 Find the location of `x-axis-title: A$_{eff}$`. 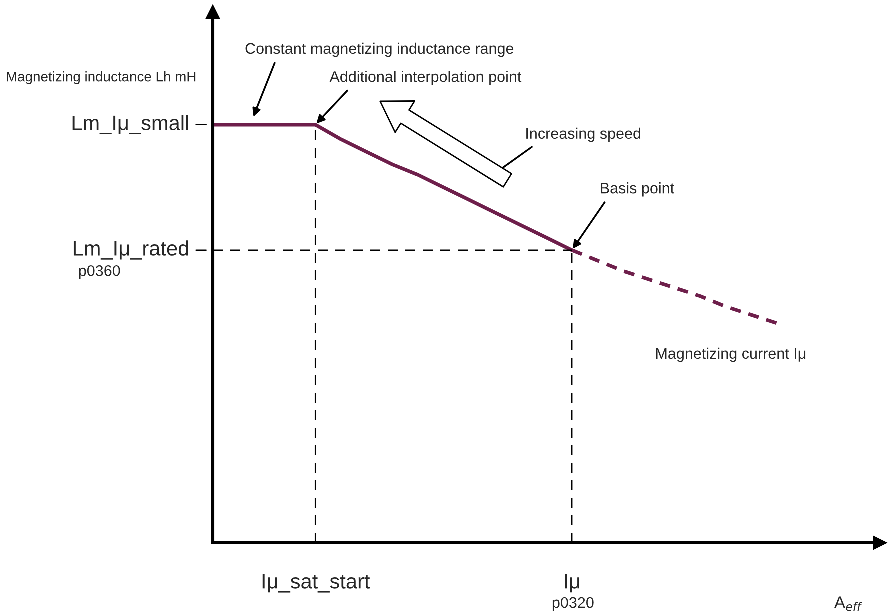

x-axis-title: A$_{eff}$ is located at coordinates (848, 604).